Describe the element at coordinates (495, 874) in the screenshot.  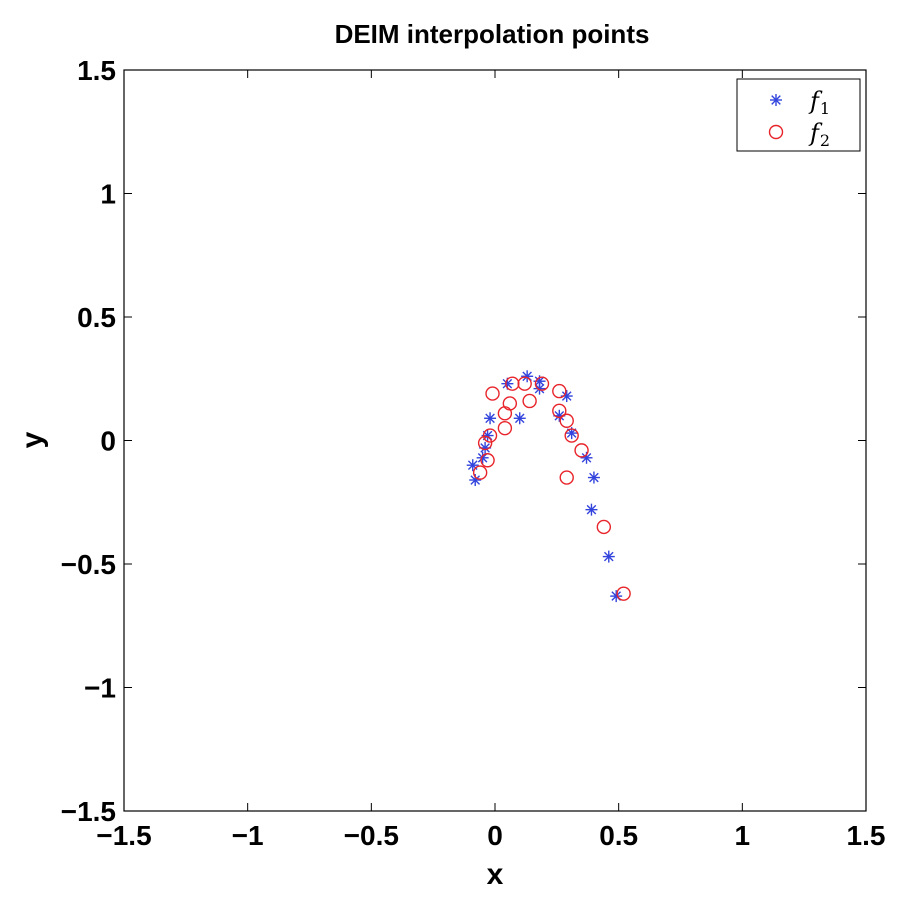
I see `x-axis-label: x` at that location.